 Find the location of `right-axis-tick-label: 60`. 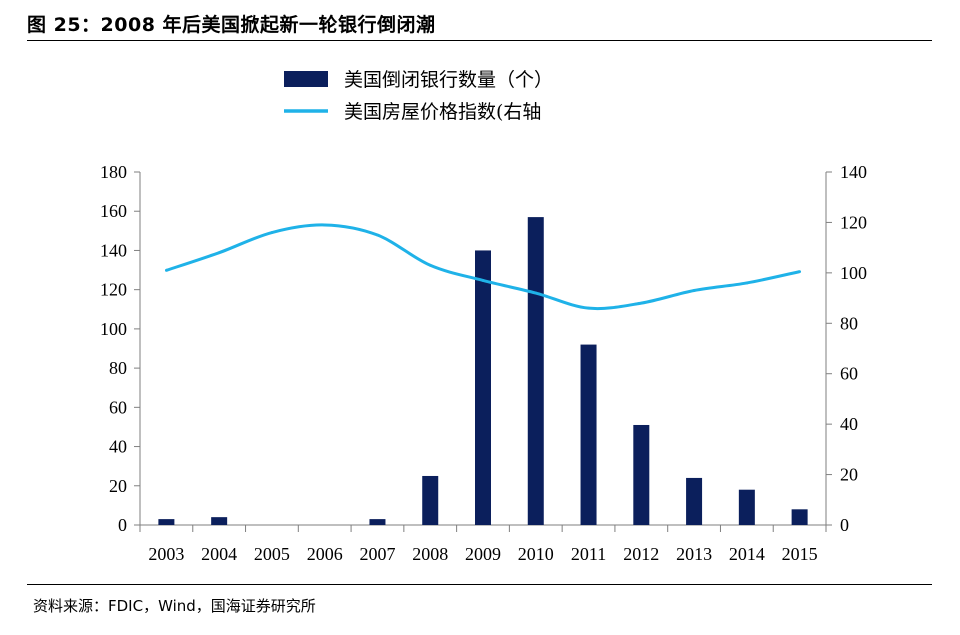

right-axis-tick-label: 60 is located at coordinates (849, 374).